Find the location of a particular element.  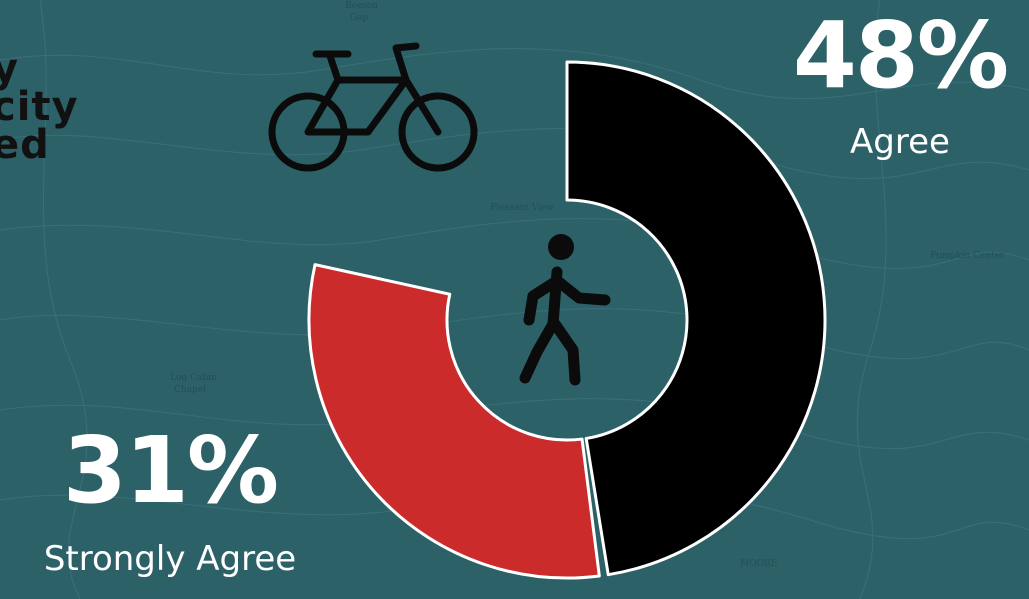

svg-text: Pleasant View is located at coordinates (522, 208).